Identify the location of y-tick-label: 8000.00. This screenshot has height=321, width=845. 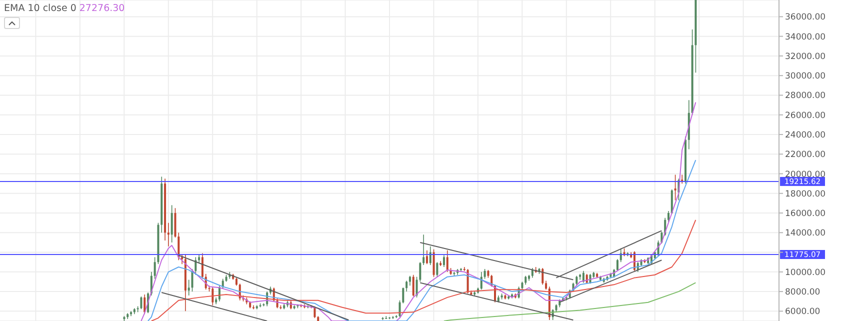
(802, 293).